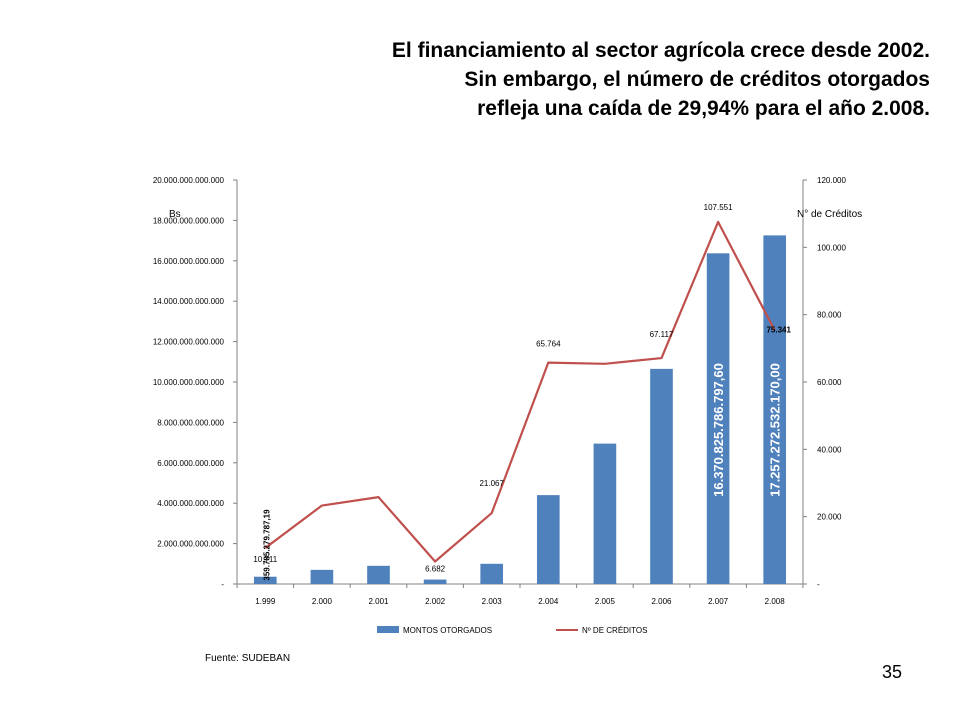  I want to click on left-tick-label: 16.000.000.000.000, so click(189, 261).